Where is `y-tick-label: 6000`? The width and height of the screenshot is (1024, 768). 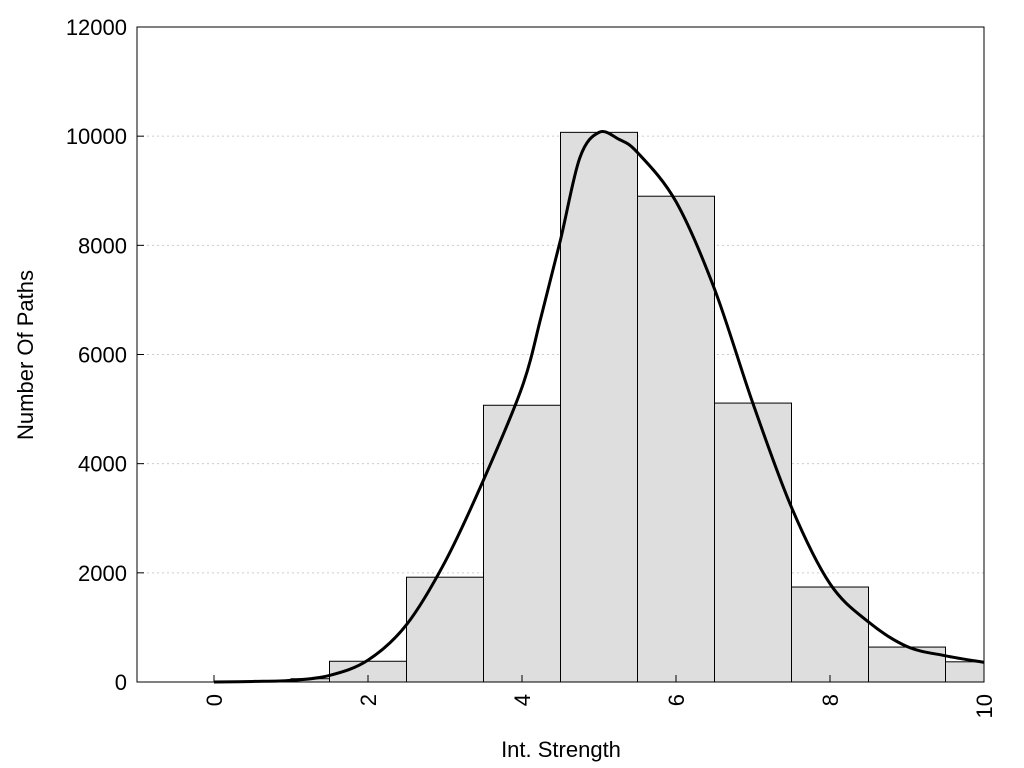 y-tick-label: 6000 is located at coordinates (102, 355).